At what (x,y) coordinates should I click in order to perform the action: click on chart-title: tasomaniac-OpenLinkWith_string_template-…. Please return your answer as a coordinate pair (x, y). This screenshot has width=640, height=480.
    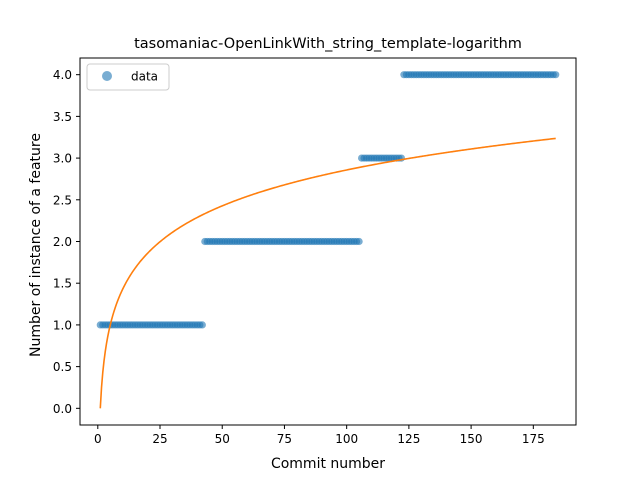
    Looking at the image, I should click on (328, 44).